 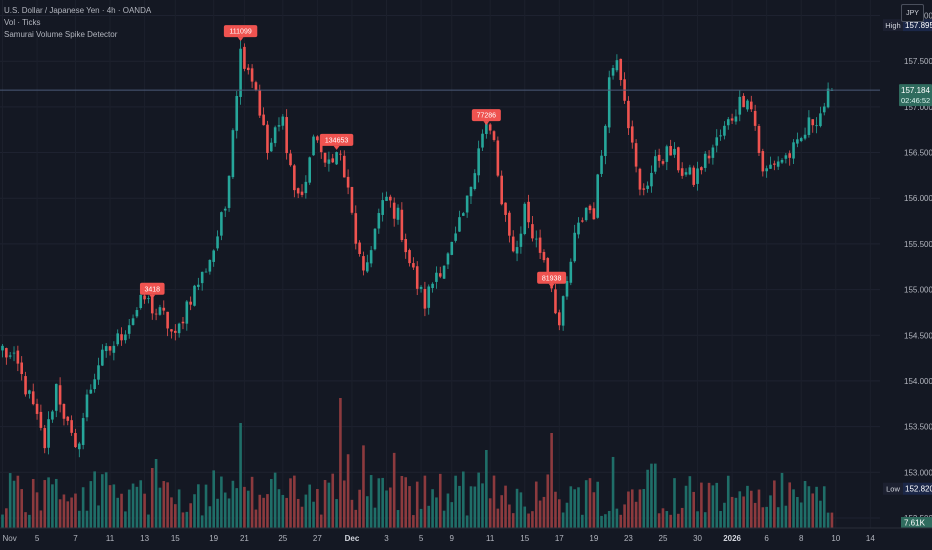 I want to click on time-axis-panel, so click(x=466, y=539).